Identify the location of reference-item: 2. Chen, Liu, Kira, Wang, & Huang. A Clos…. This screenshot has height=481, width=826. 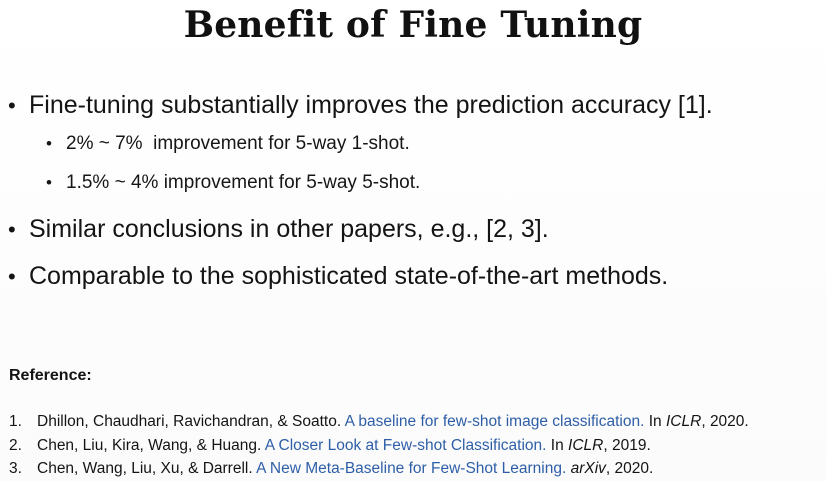
(330, 446).